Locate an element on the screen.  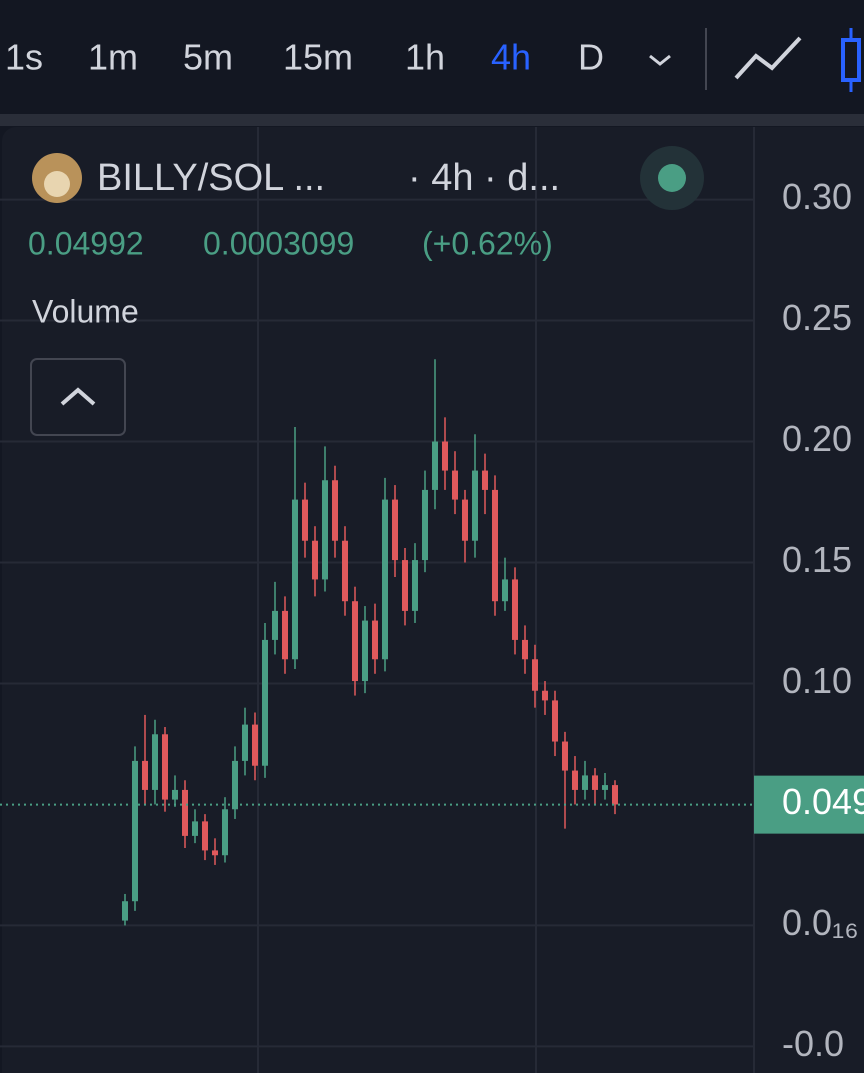
more-intervals is located at coordinates (660, 60).